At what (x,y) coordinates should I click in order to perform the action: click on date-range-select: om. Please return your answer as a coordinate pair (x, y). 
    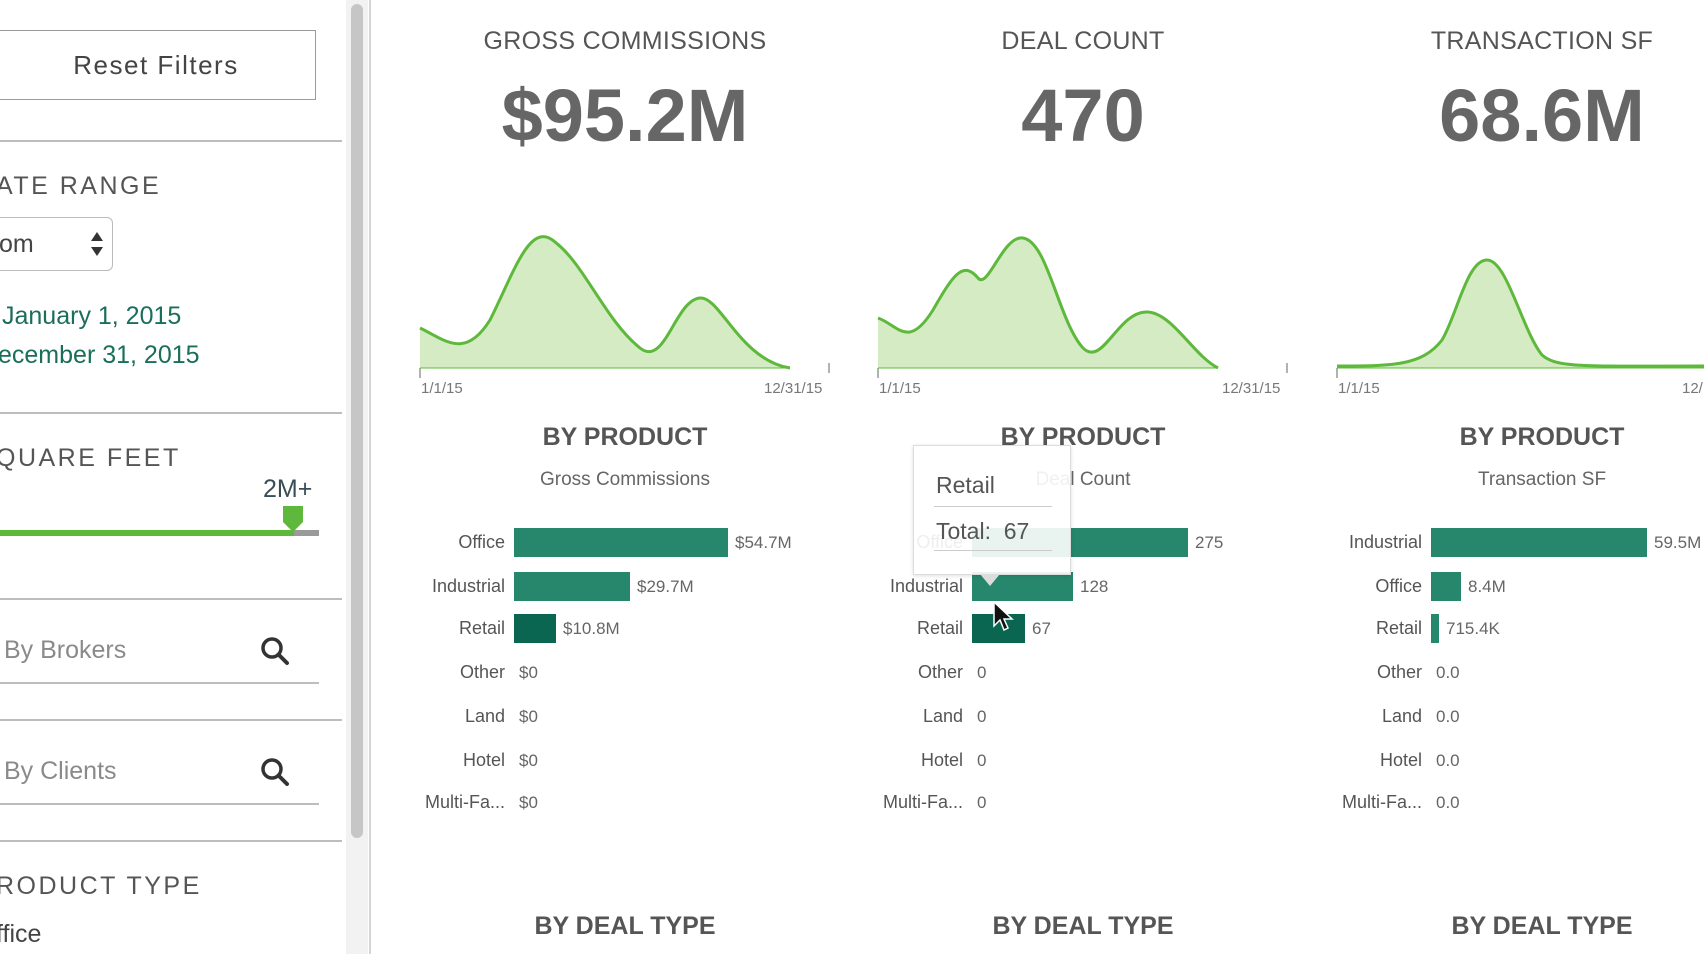
    Looking at the image, I should click on (56, 244).